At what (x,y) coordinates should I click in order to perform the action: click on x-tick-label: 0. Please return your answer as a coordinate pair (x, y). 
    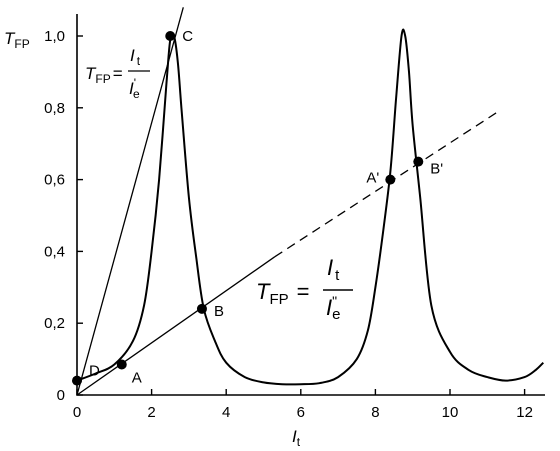
    Looking at the image, I should click on (77, 412).